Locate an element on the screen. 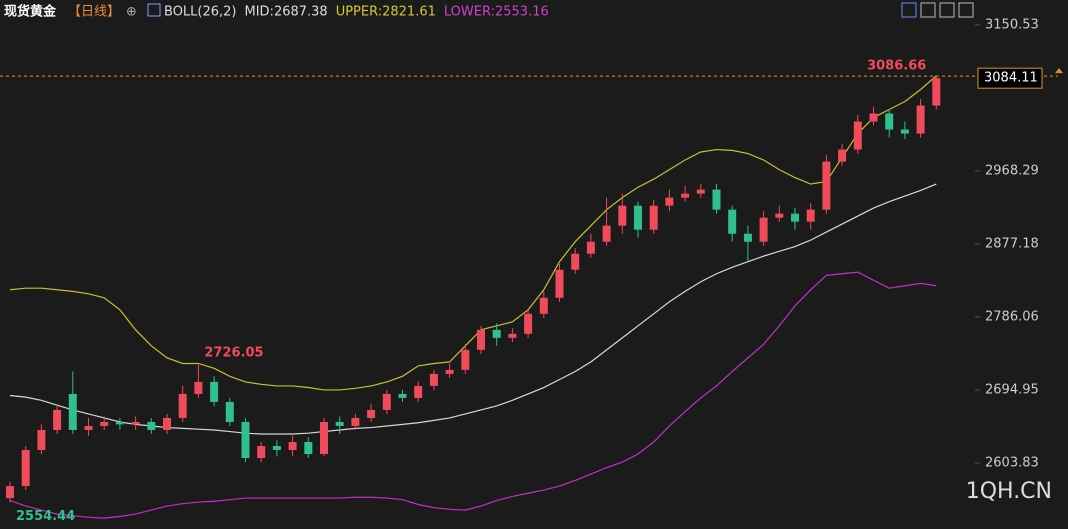  y-tick-label: 2786.06 is located at coordinates (1012, 316).